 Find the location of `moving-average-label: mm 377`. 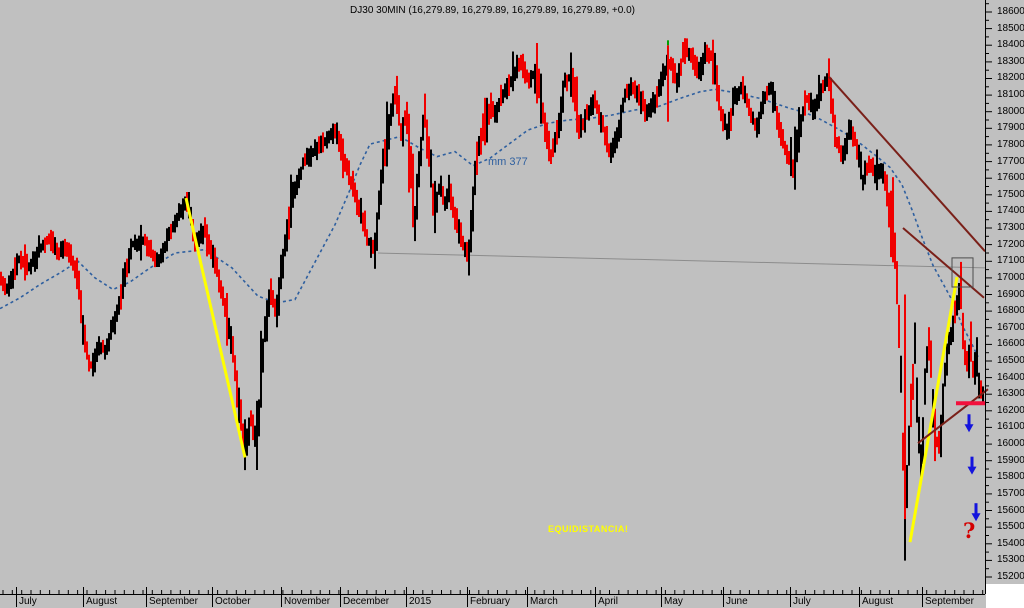

moving-average-label: mm 377 is located at coordinates (508, 162).